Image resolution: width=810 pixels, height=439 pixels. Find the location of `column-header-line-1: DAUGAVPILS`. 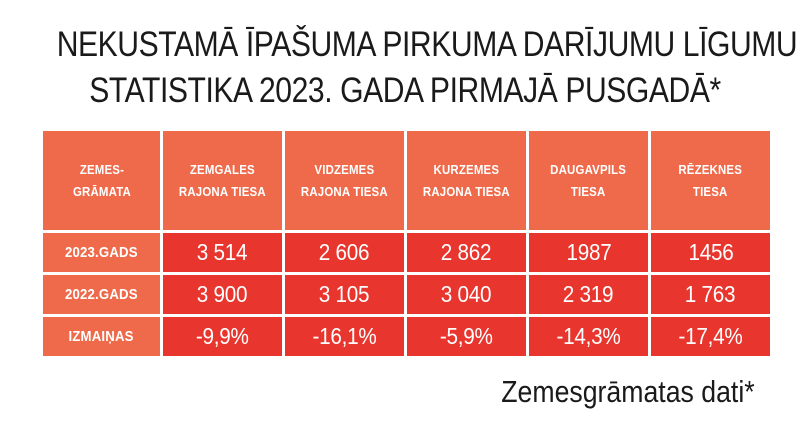

column-header-line-1: DAUGAVPILS is located at coordinates (588, 169).